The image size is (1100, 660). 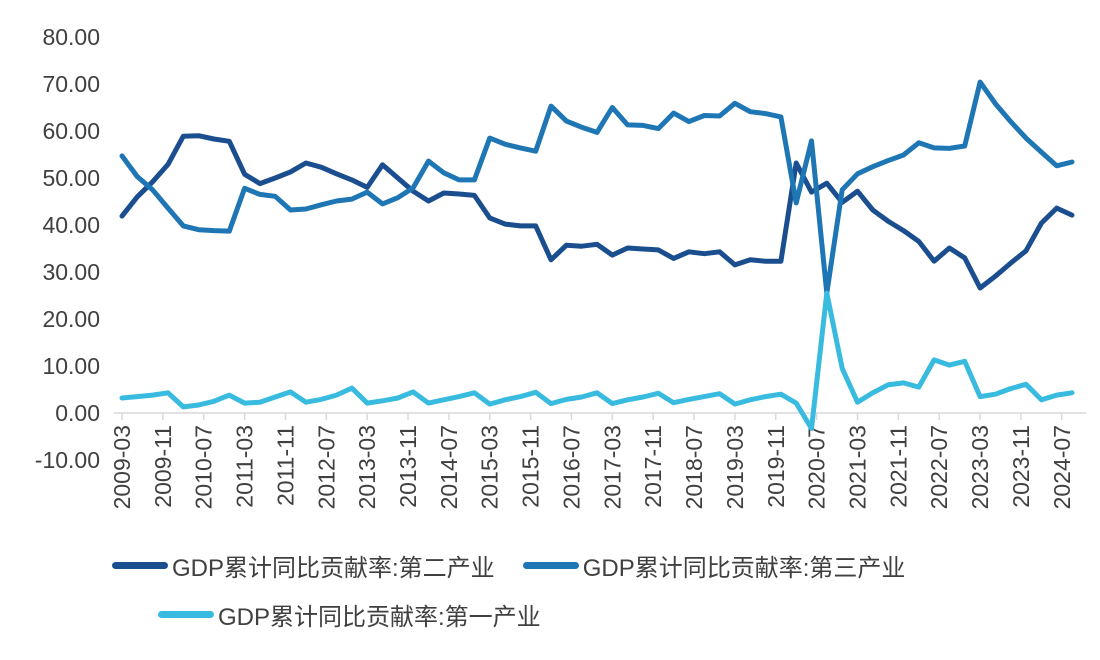 What do you see at coordinates (653, 466) in the screenshot?
I see `x-axis-label: 2017-11` at bounding box center [653, 466].